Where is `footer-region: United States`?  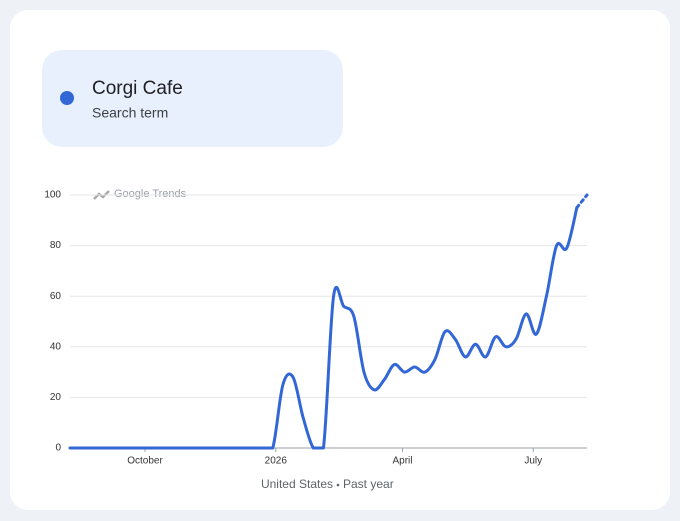
footer-region: United States is located at coordinates (297, 484).